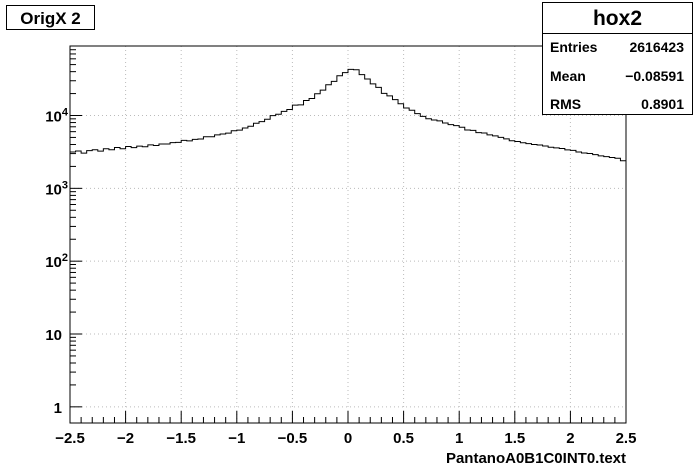 The image size is (696, 472). Describe the element at coordinates (236, 438) in the screenshot. I see `x-tick-label: −1` at that location.